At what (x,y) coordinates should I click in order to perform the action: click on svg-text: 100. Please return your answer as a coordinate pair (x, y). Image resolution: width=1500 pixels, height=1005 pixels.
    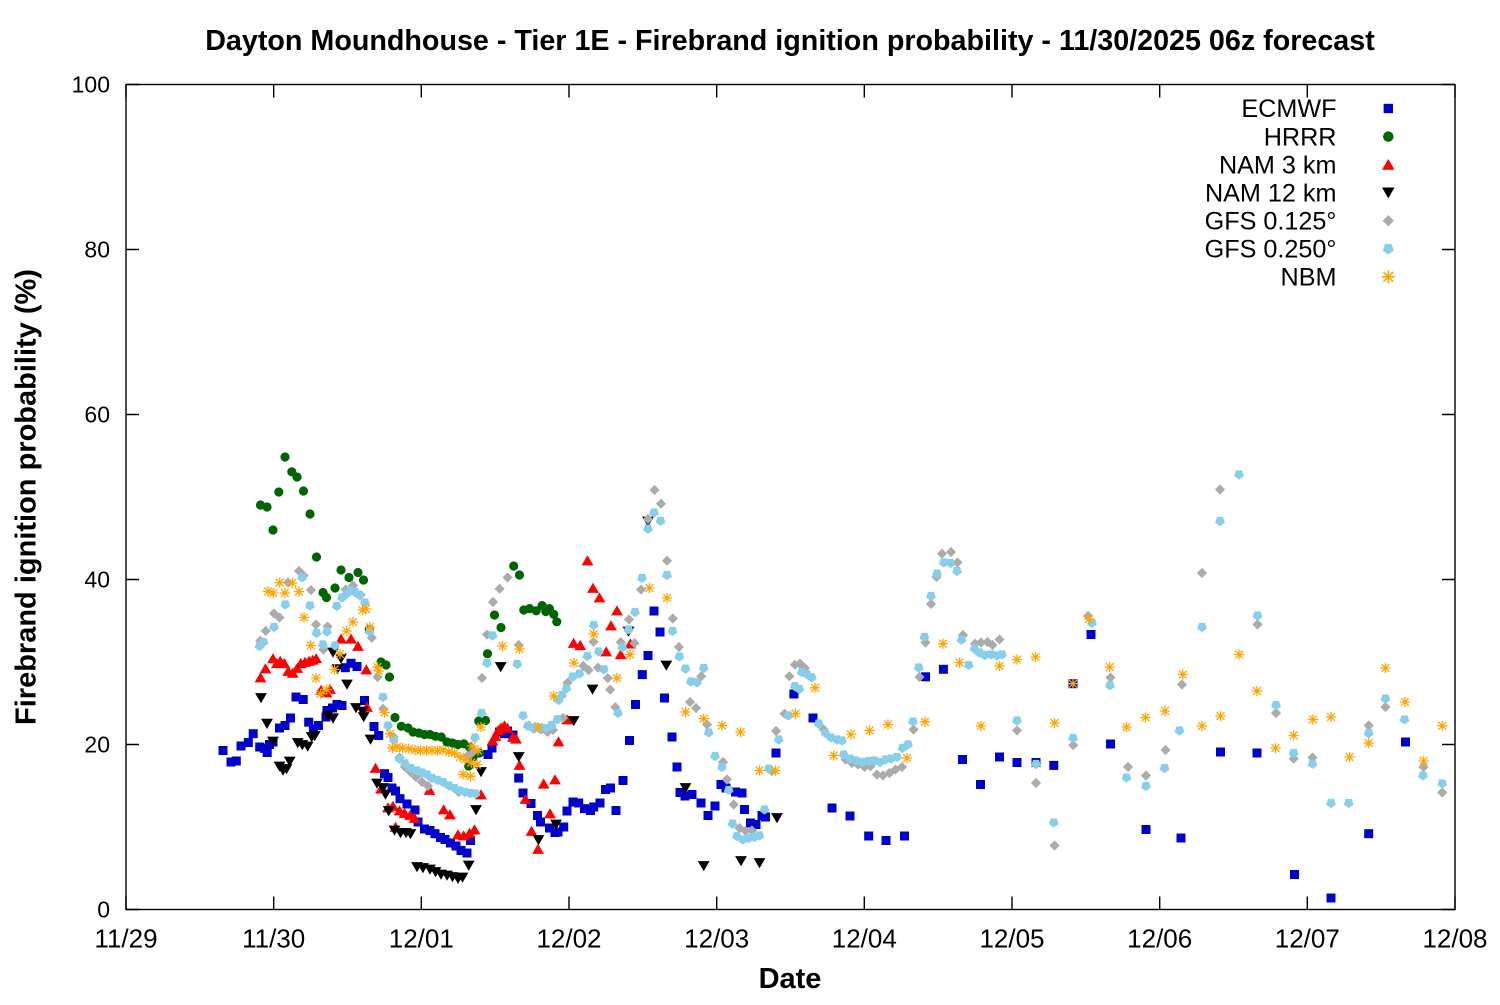
    Looking at the image, I should click on (91, 85).